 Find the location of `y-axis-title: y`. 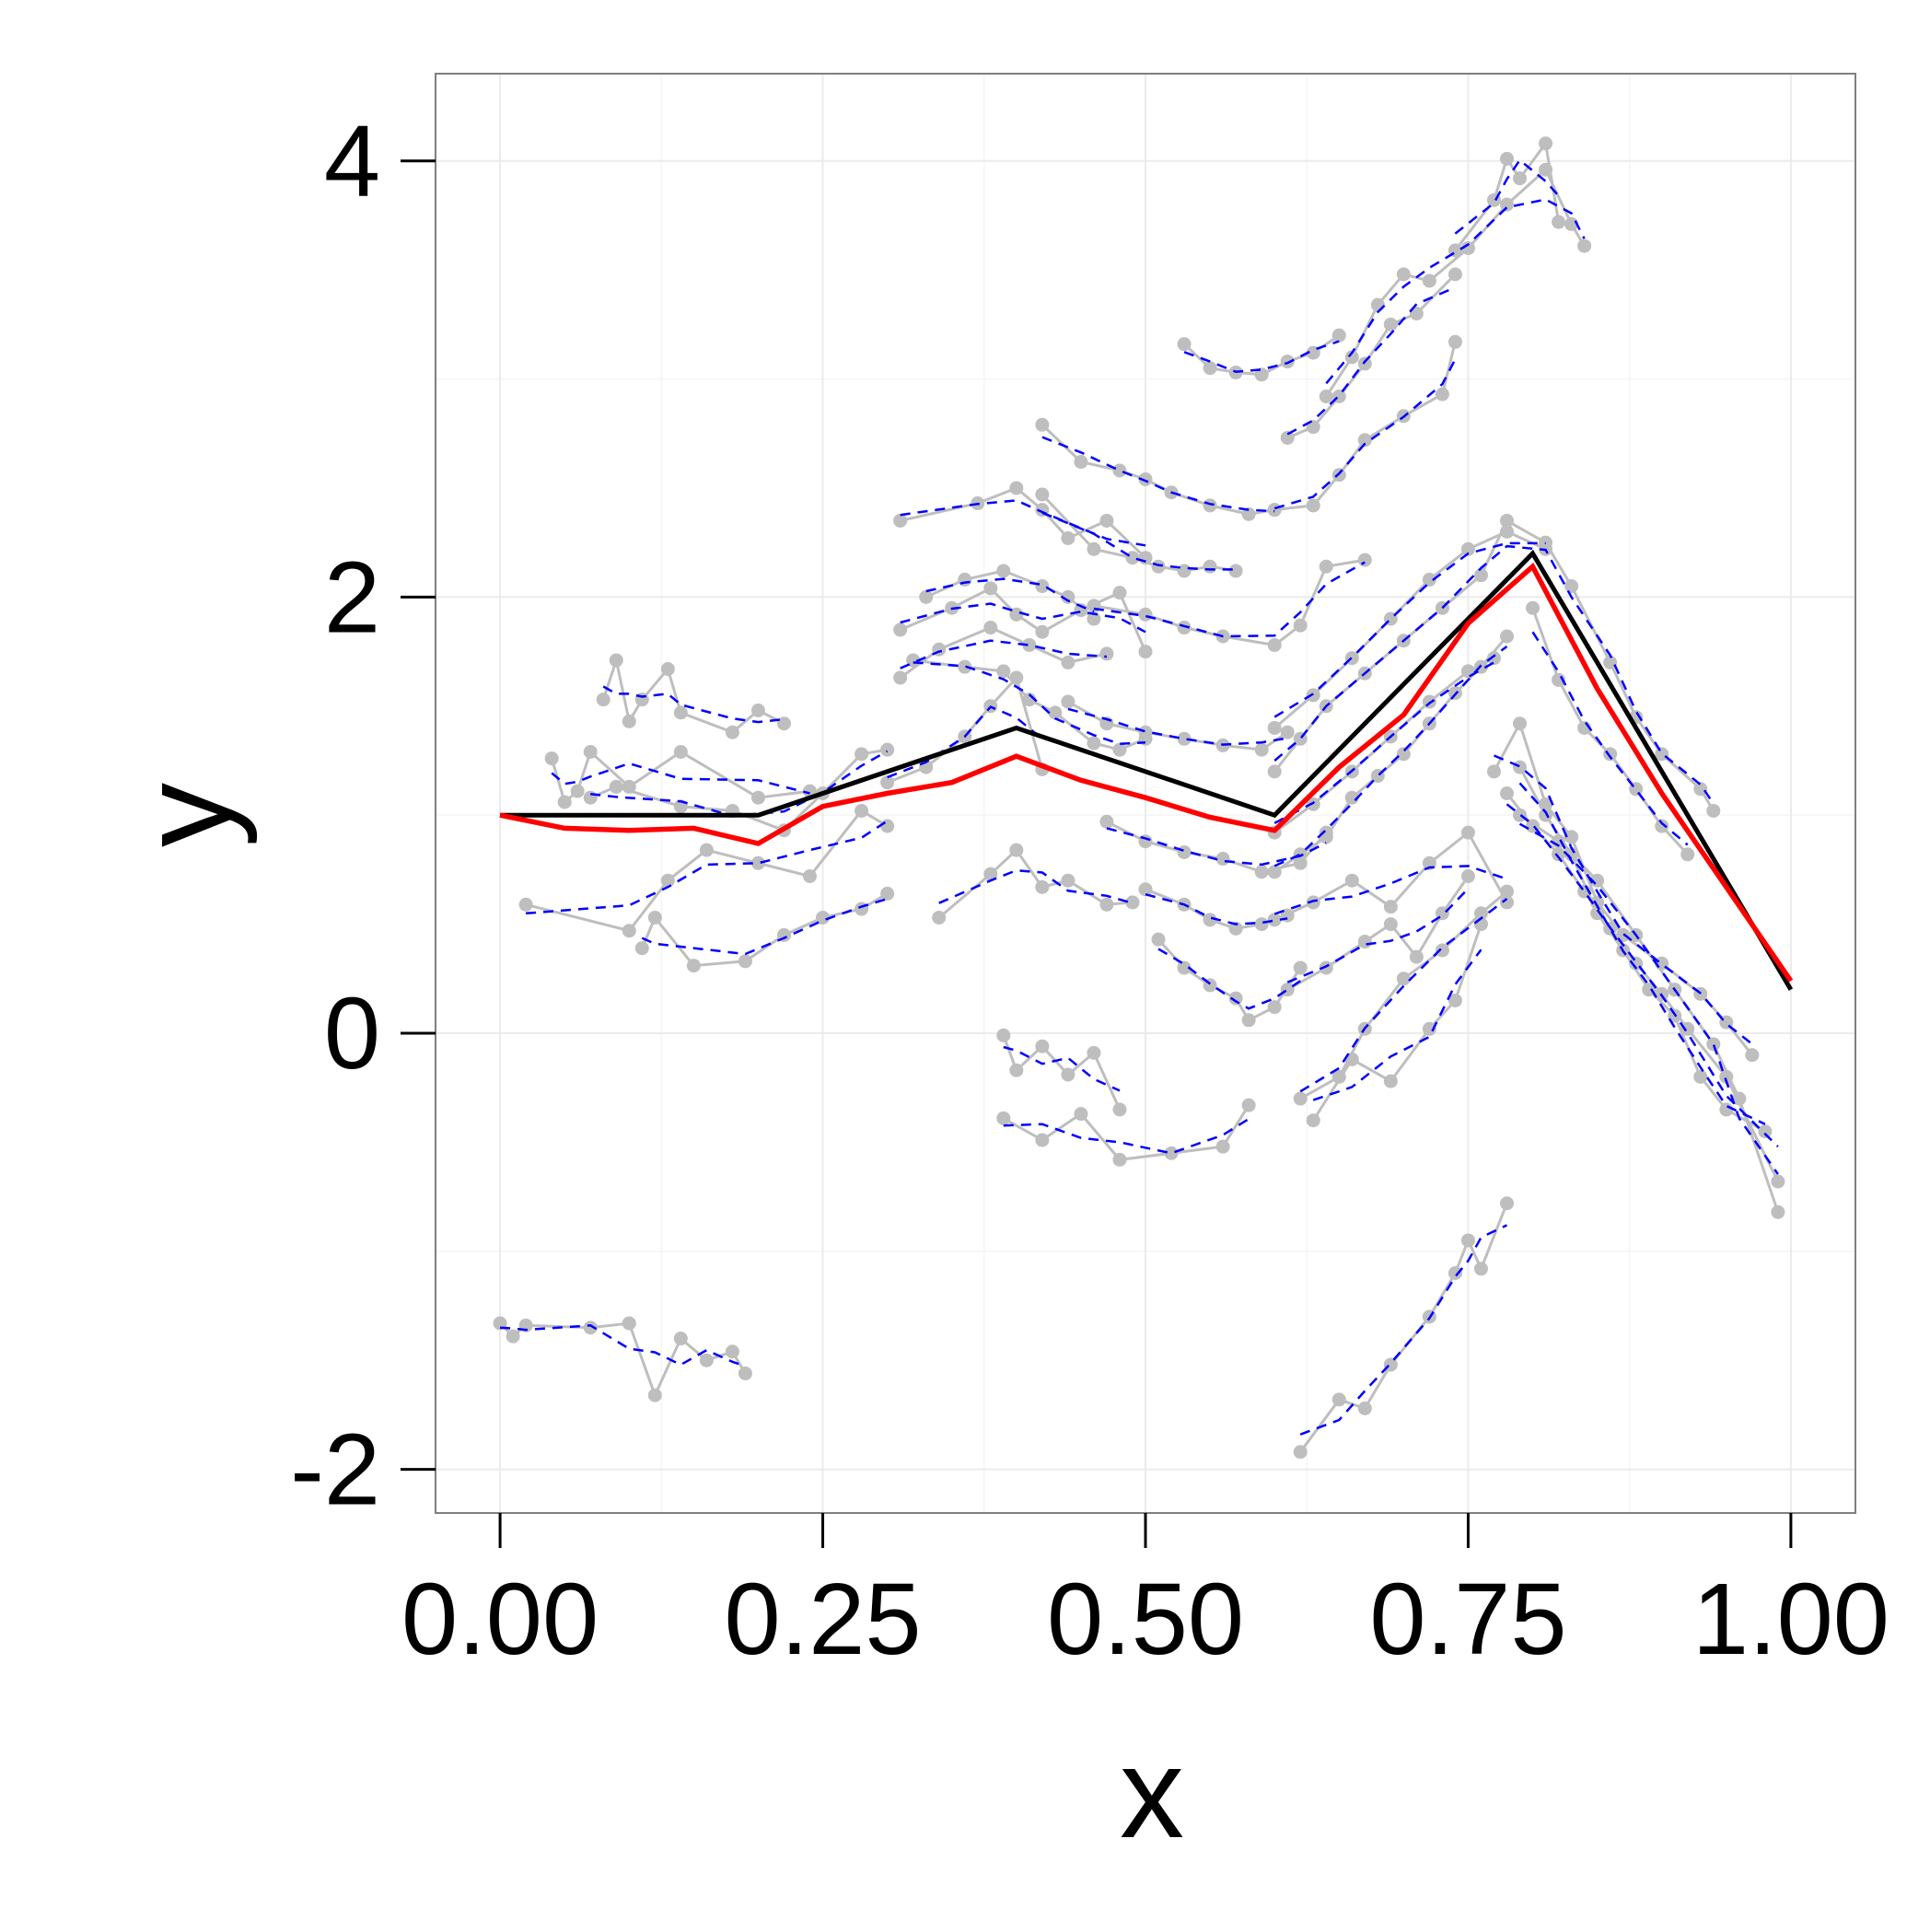

y-axis-title: y is located at coordinates (185, 815).